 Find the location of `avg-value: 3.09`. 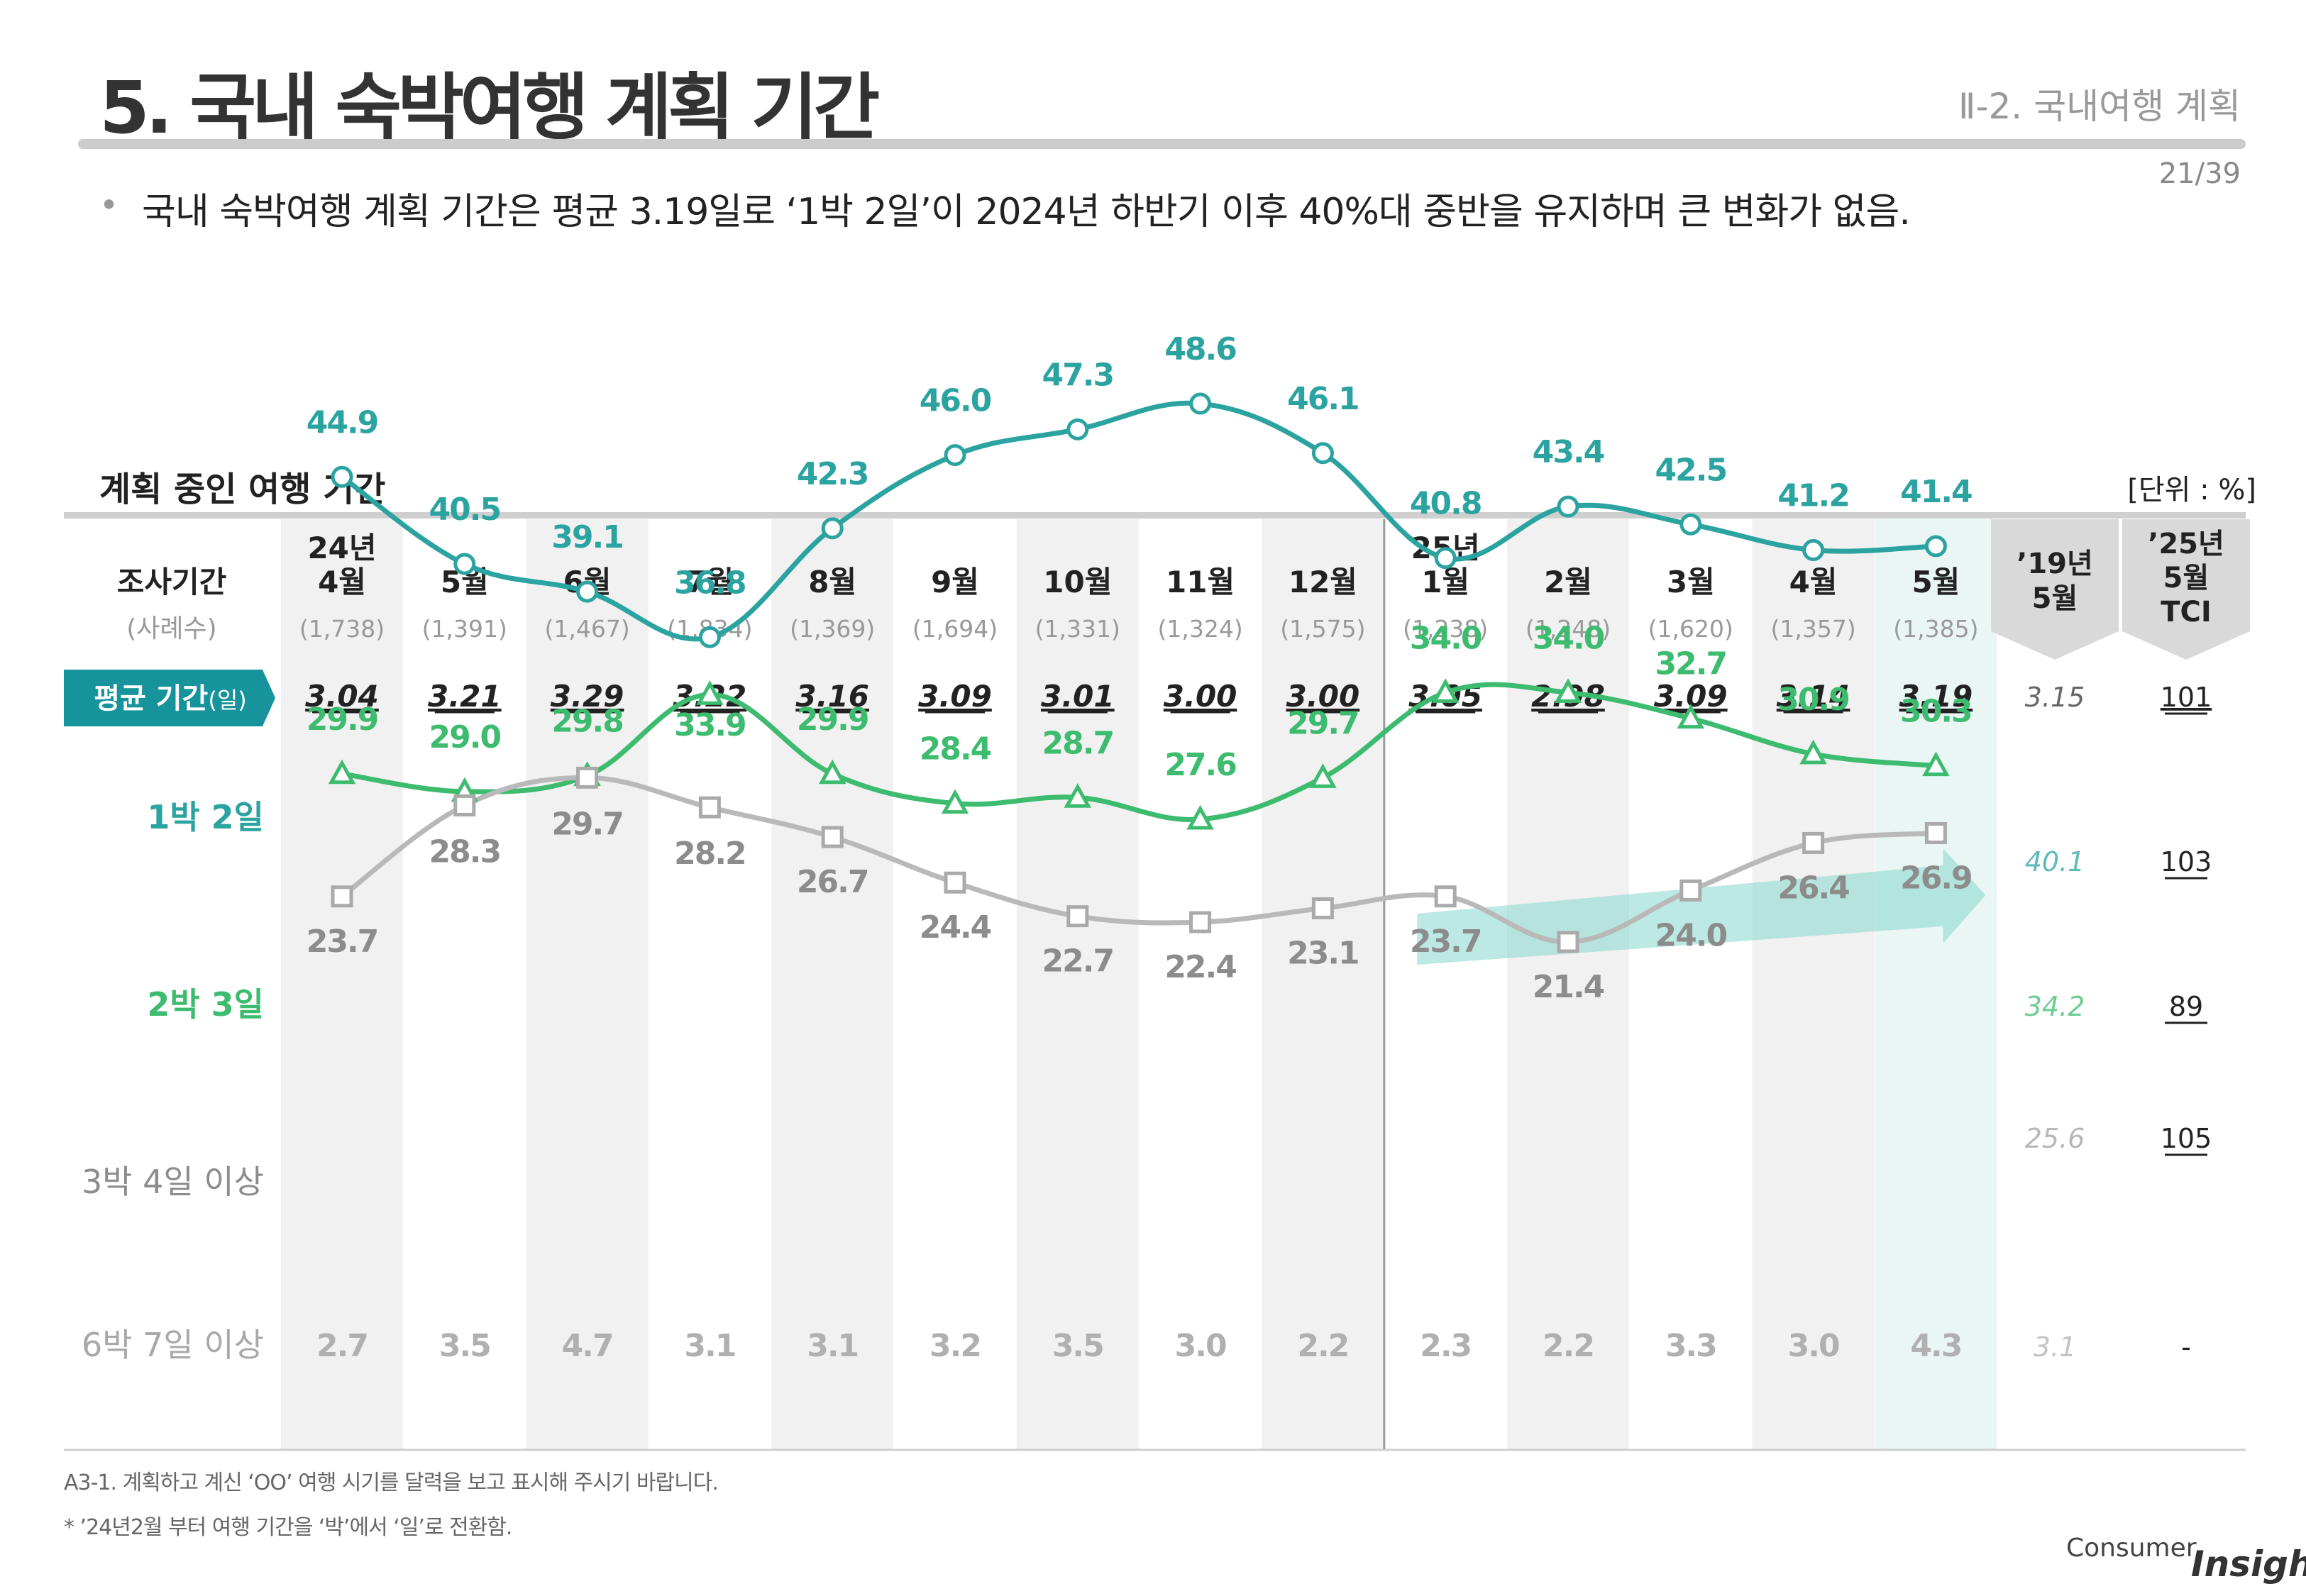

avg-value: 3.09 is located at coordinates (955, 696).